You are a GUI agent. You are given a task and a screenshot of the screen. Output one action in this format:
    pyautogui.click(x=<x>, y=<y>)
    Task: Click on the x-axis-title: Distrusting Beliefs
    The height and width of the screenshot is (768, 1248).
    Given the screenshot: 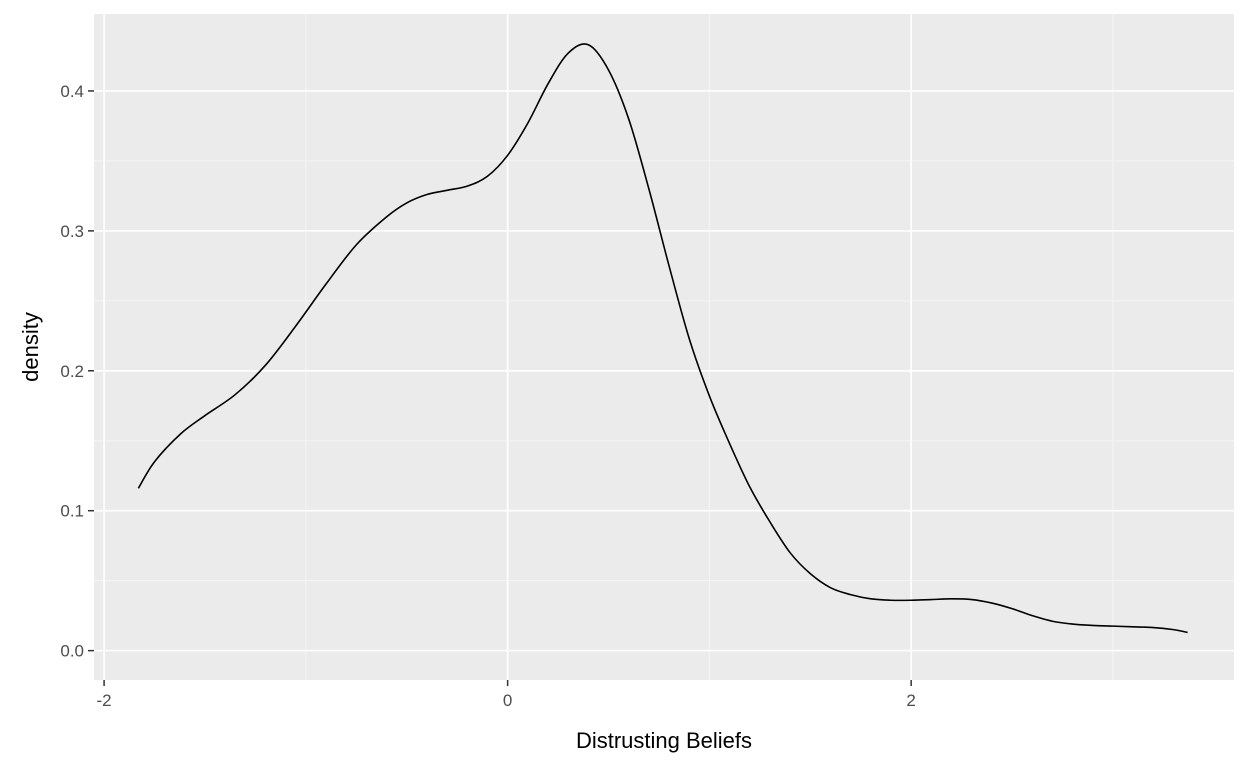 What is the action you would take?
    pyautogui.click(x=664, y=740)
    